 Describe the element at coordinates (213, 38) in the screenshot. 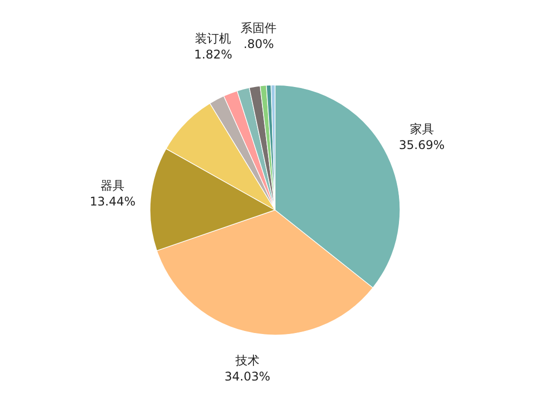

I see `slice-label: 装订机` at that location.